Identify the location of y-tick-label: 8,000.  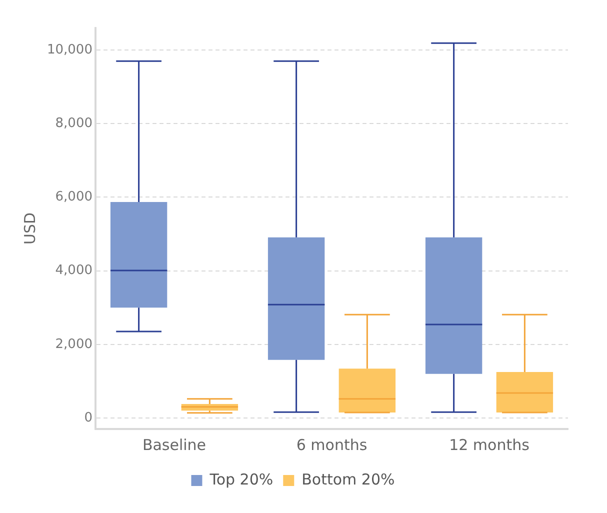
(73, 124).